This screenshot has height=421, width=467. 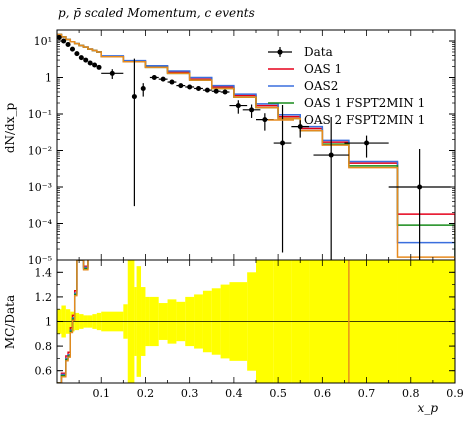 What do you see at coordinates (321, 86) in the screenshot?
I see `legend-label: OAS2` at bounding box center [321, 86].